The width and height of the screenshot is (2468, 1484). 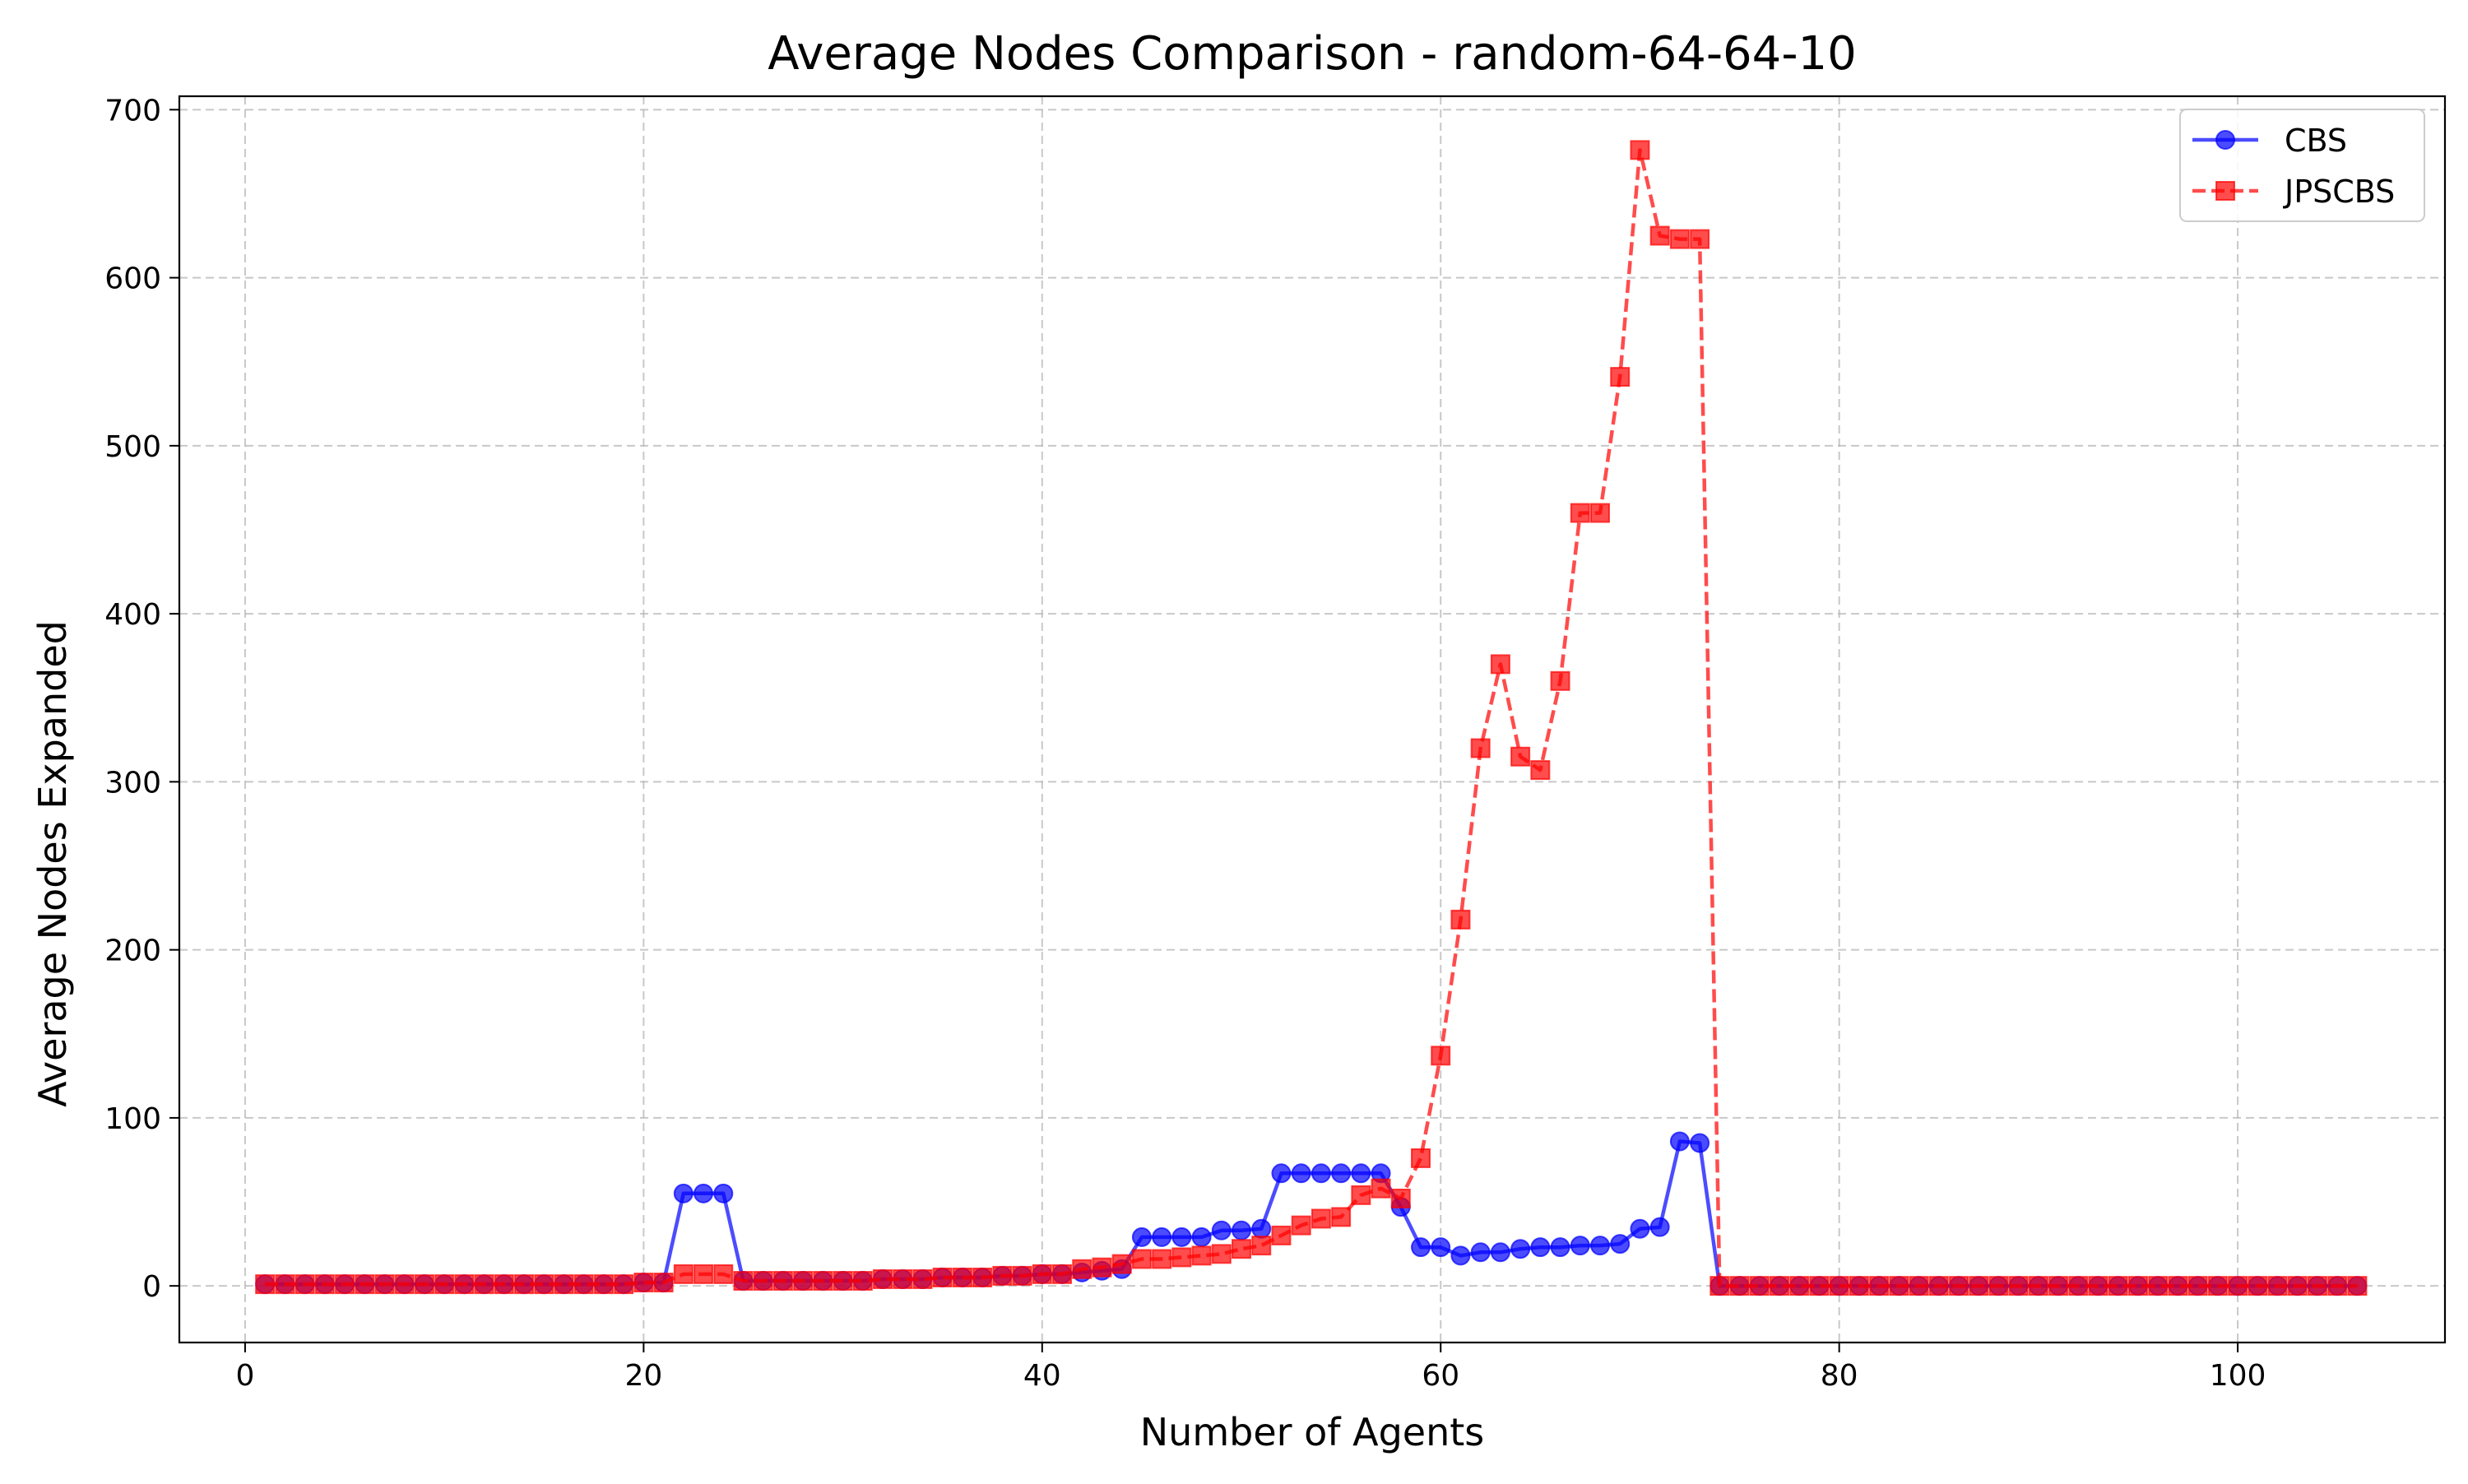 I want to click on x-tick-label: 100, so click(x=2238, y=1376).